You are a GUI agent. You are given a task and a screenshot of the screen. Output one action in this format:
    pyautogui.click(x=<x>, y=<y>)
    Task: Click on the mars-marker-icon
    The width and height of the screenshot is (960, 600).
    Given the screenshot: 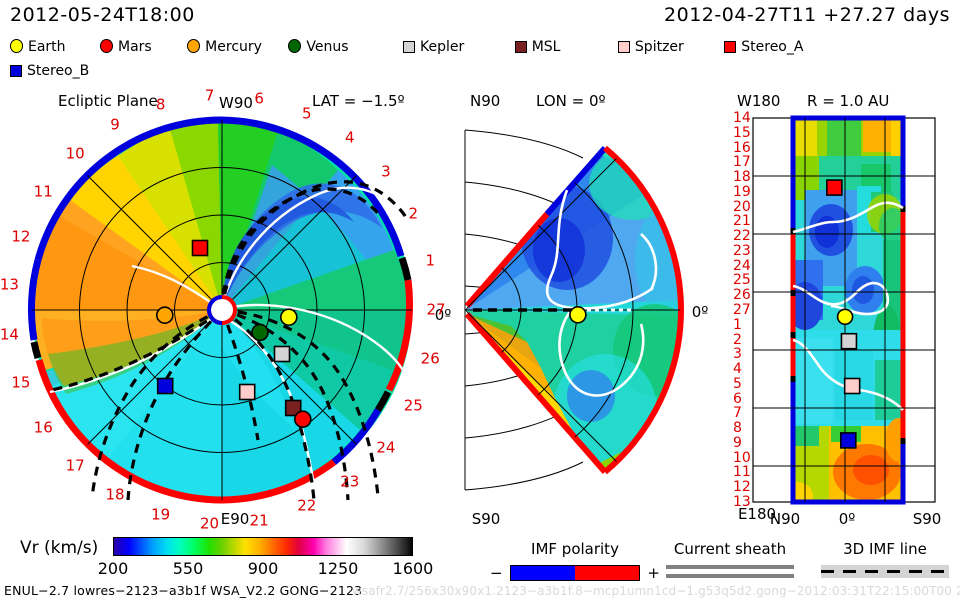 What is the action you would take?
    pyautogui.click(x=106, y=46)
    